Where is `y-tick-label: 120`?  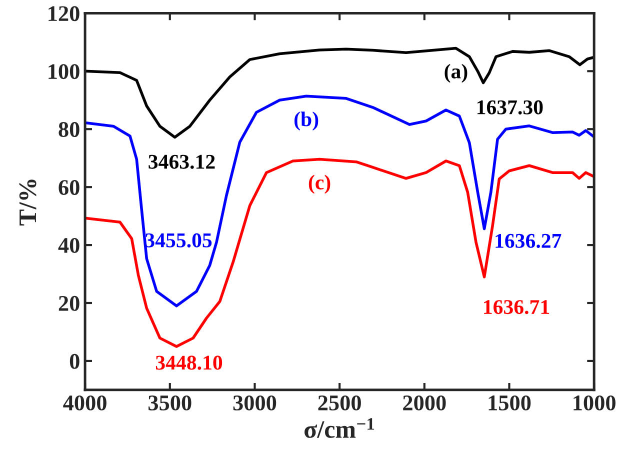 y-tick-label: 120 is located at coordinates (64, 14).